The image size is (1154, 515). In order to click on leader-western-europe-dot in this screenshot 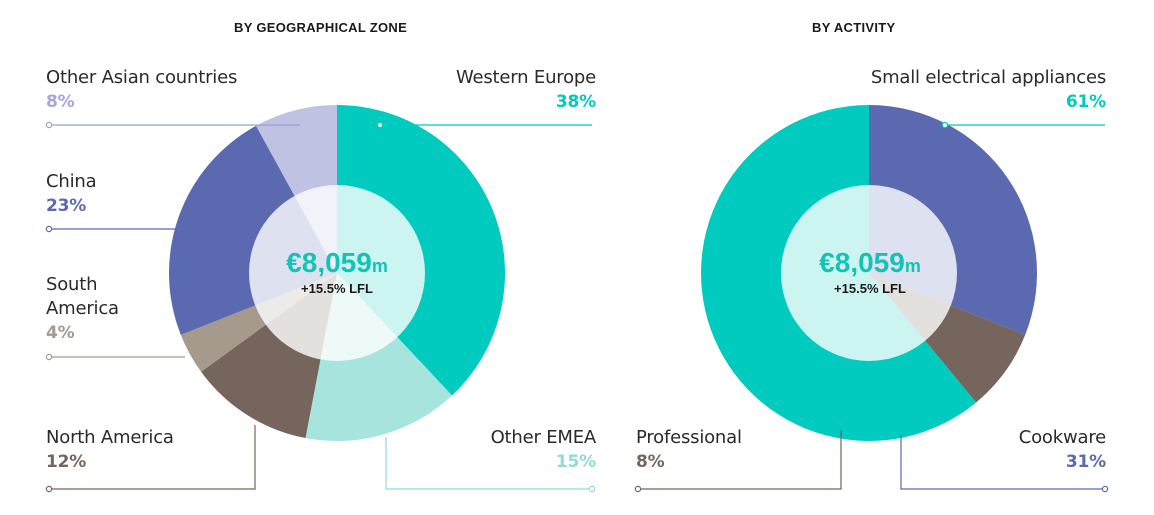, I will do `click(380, 125)`.